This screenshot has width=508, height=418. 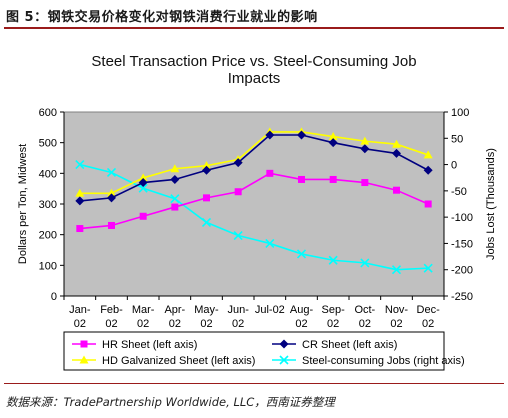 What do you see at coordinates (457, 139) in the screenshot?
I see `y-tick-label-right: 50` at bounding box center [457, 139].